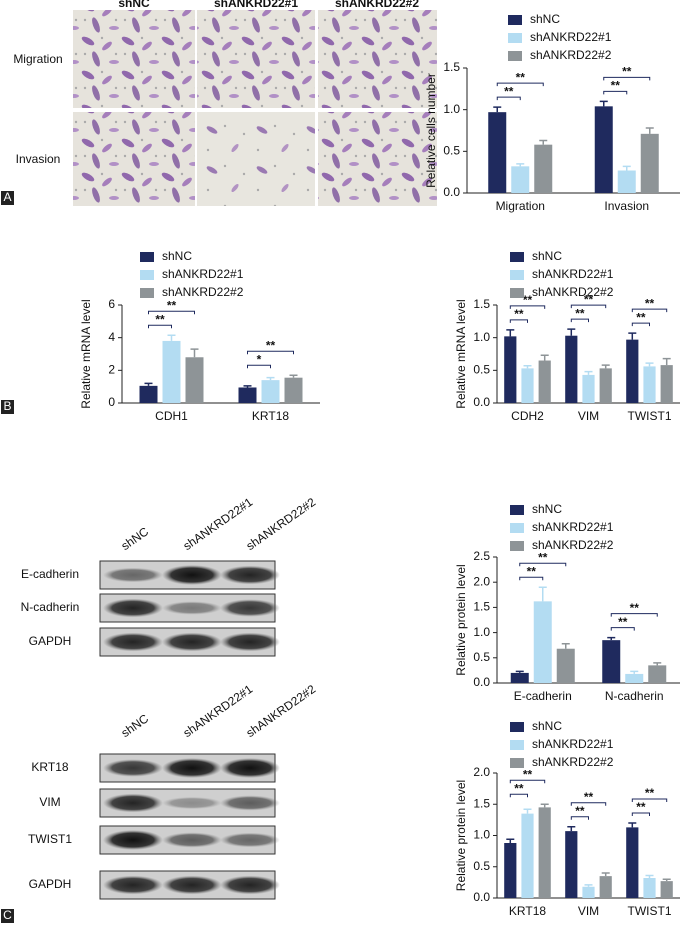  What do you see at coordinates (49, 767) in the screenshot?
I see `blot-row-label: KRT18` at bounding box center [49, 767].